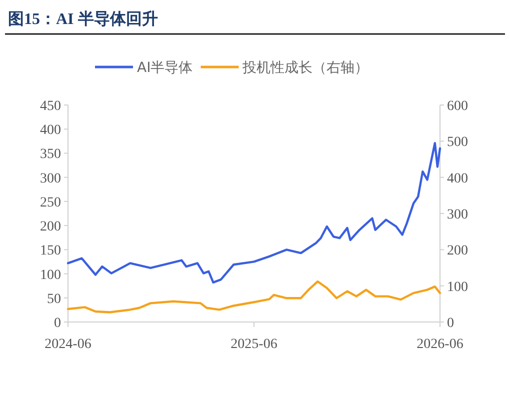  I want to click on y-tick-label: 100, so click(50, 275).